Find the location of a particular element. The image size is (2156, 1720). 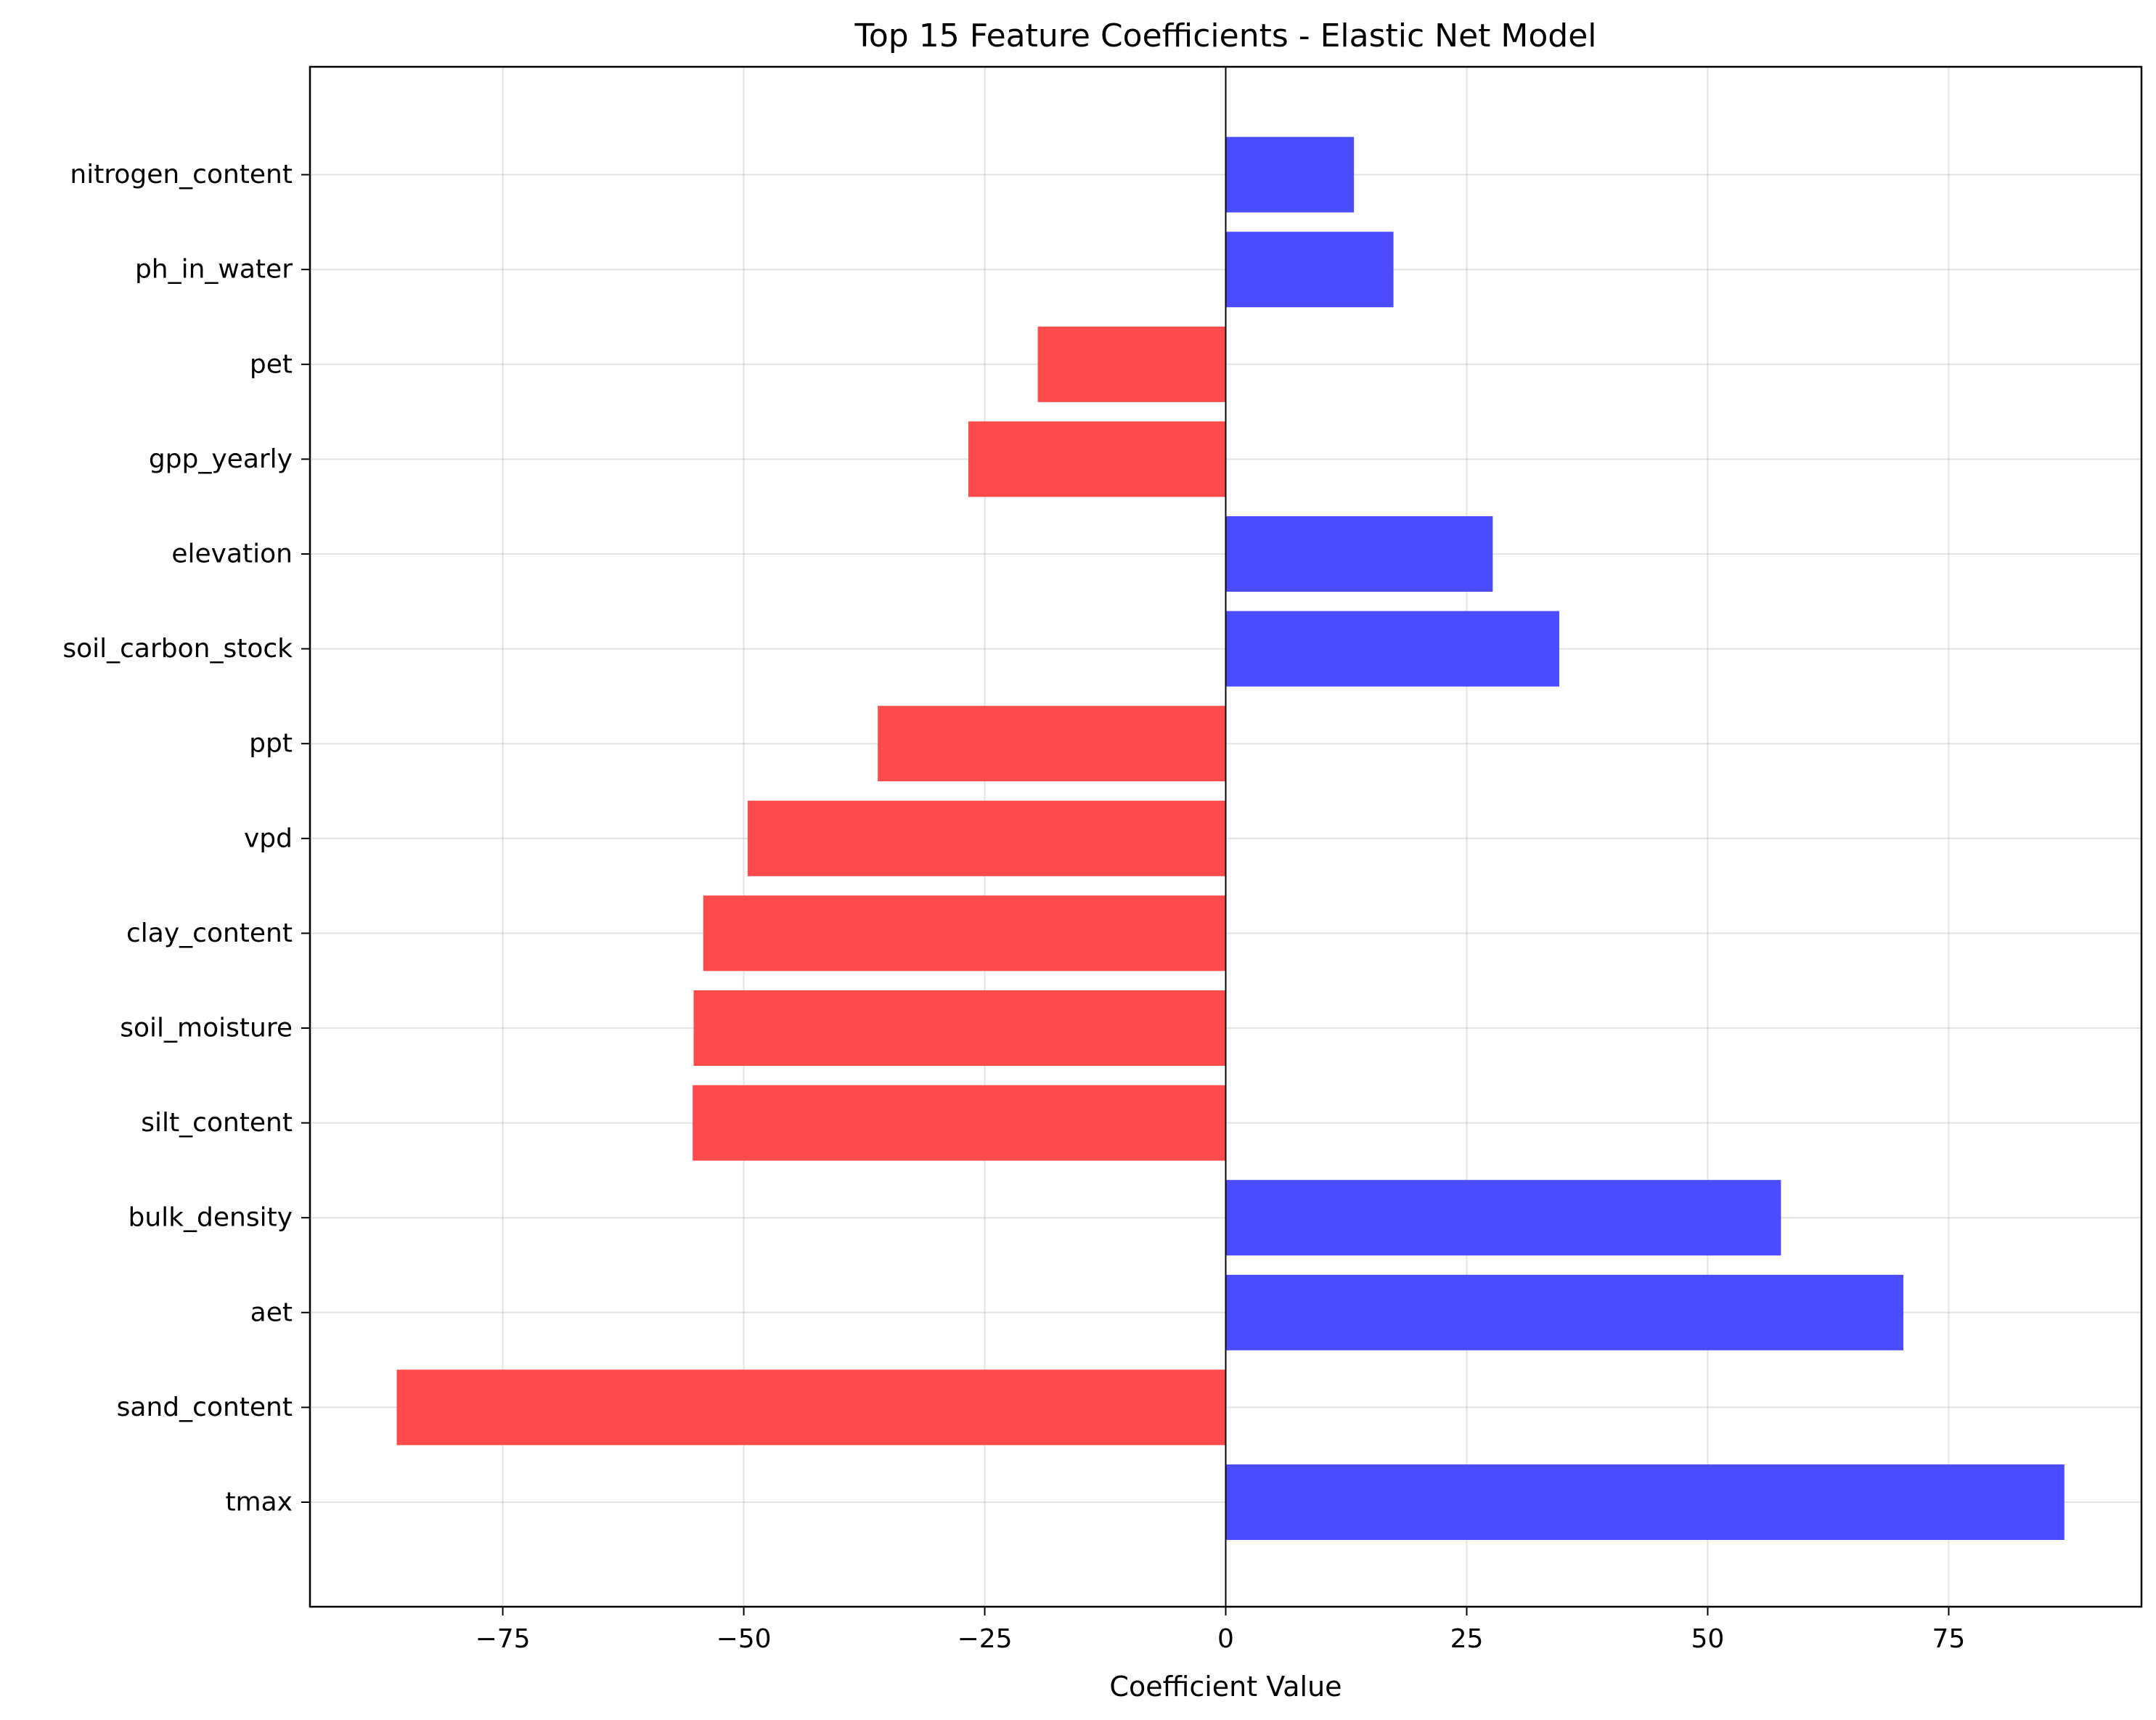

y-tick-label: silt_content is located at coordinates (217, 1123).